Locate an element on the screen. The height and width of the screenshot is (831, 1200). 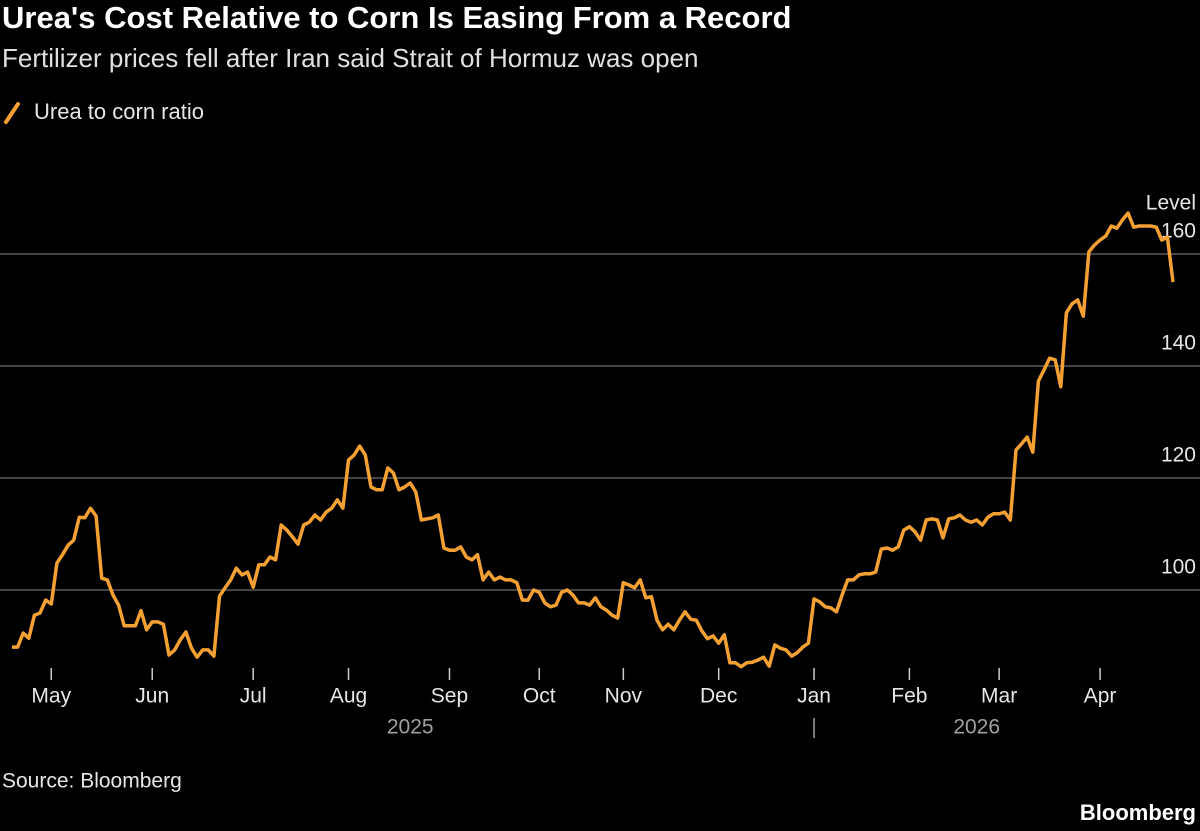
y-axis-label: Level is located at coordinates (1171, 203).